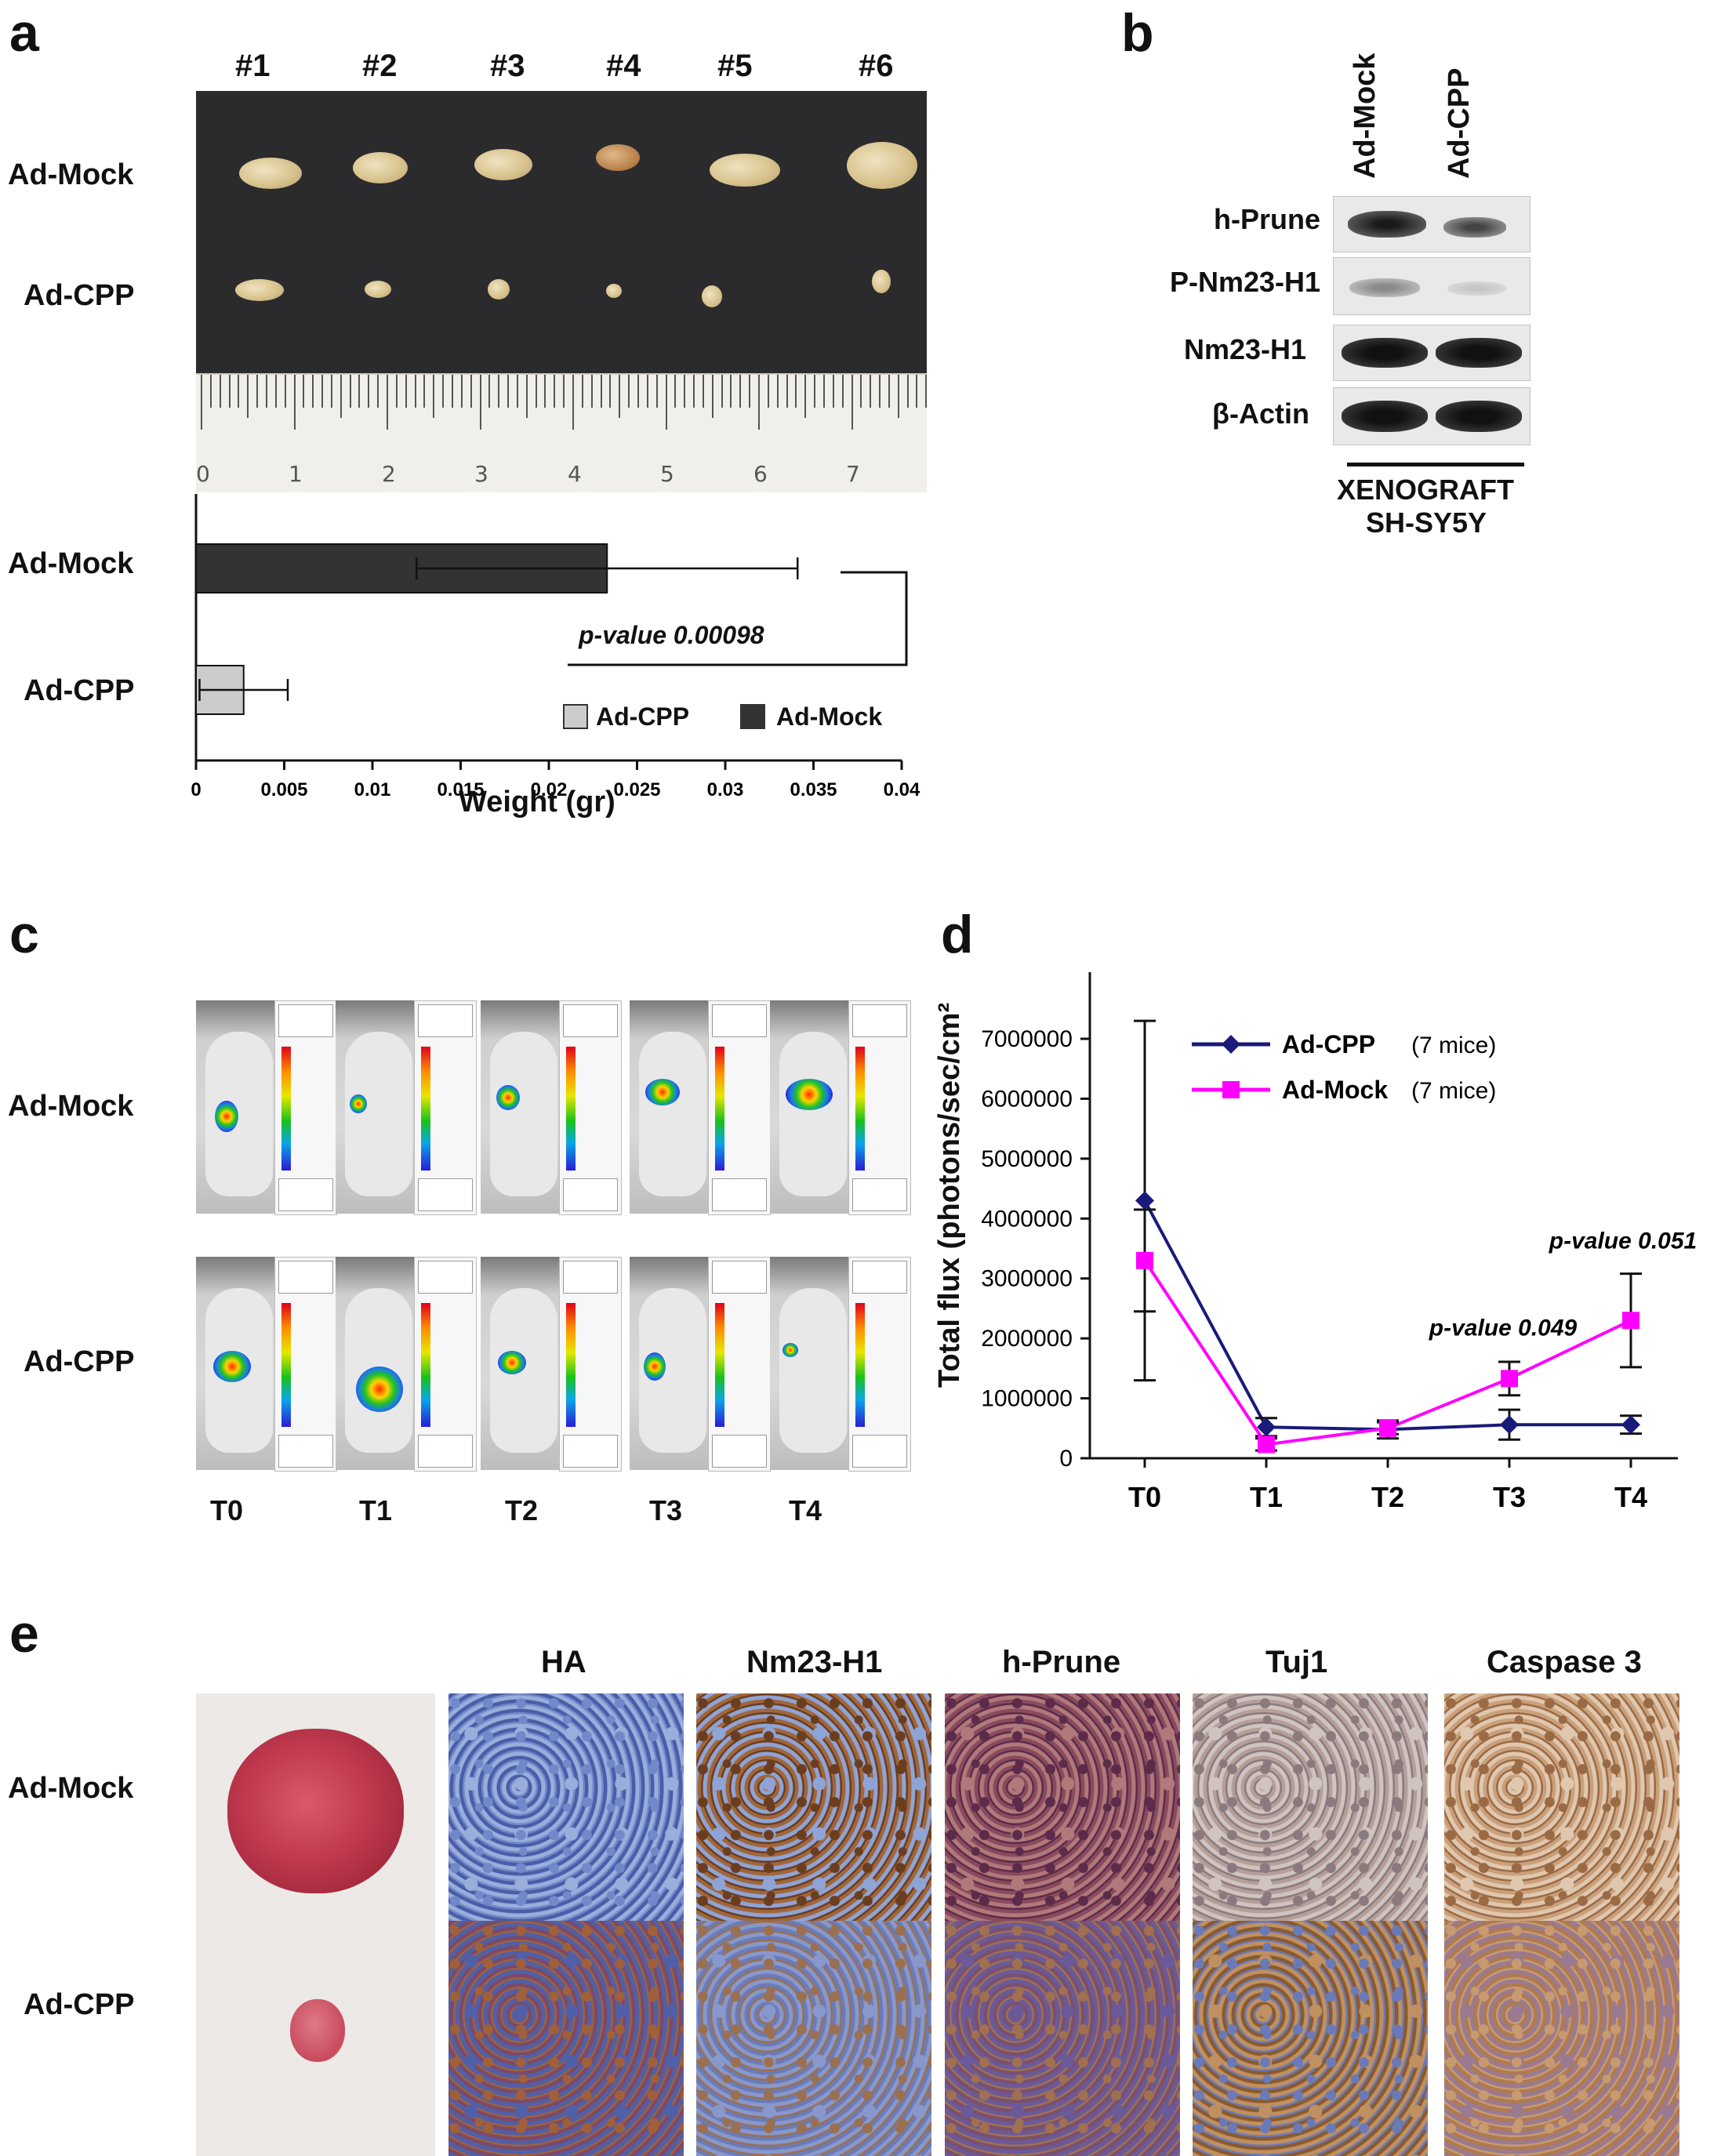  I want to click on x-tick-label: 0.015, so click(460, 789).